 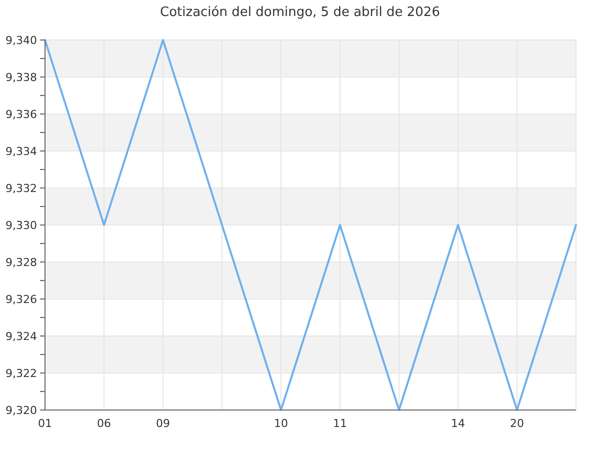 What do you see at coordinates (21, 77) in the screenshot?
I see `y-tick-label: 9,338` at bounding box center [21, 77].